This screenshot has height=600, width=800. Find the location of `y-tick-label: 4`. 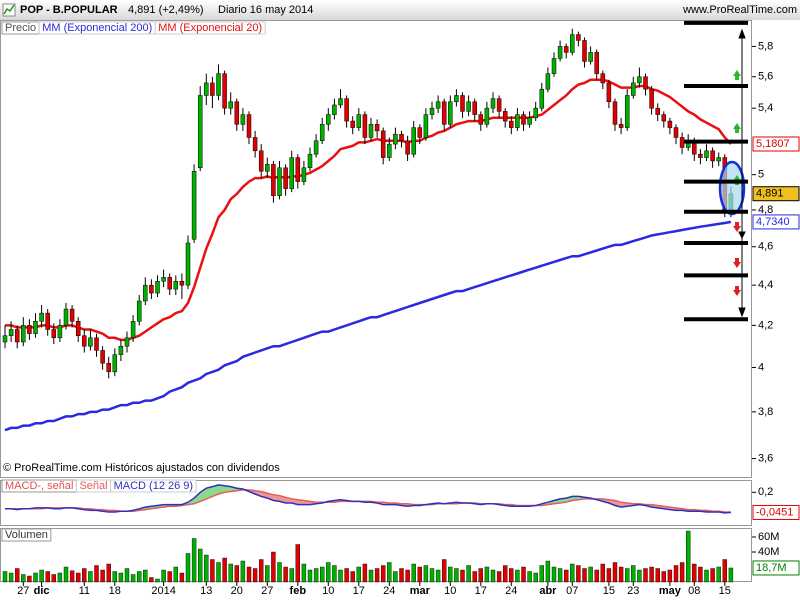

y-tick-label: 4 is located at coordinates (761, 367).